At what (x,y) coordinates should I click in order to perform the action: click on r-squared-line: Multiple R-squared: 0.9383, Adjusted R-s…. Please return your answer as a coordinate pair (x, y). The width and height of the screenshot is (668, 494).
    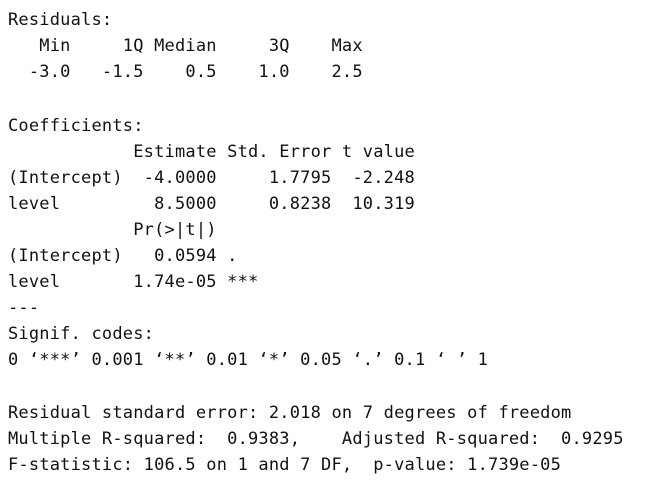
    Looking at the image, I should click on (316, 439).